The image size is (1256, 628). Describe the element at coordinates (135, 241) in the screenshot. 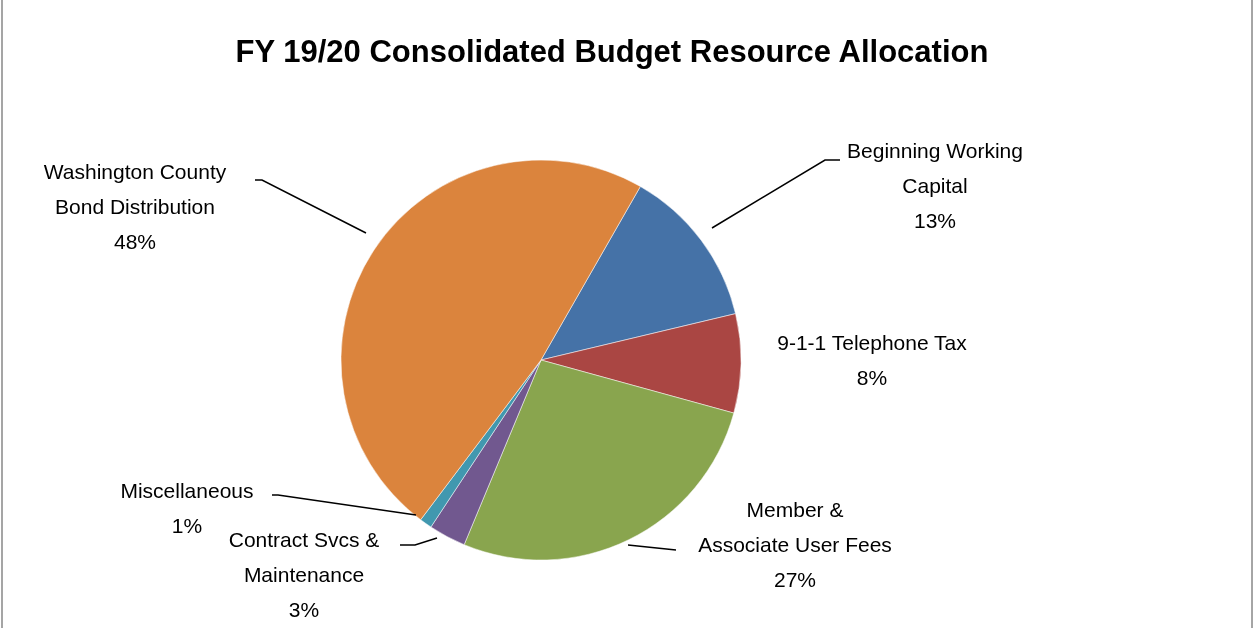

I see `data-label: 48%` at that location.